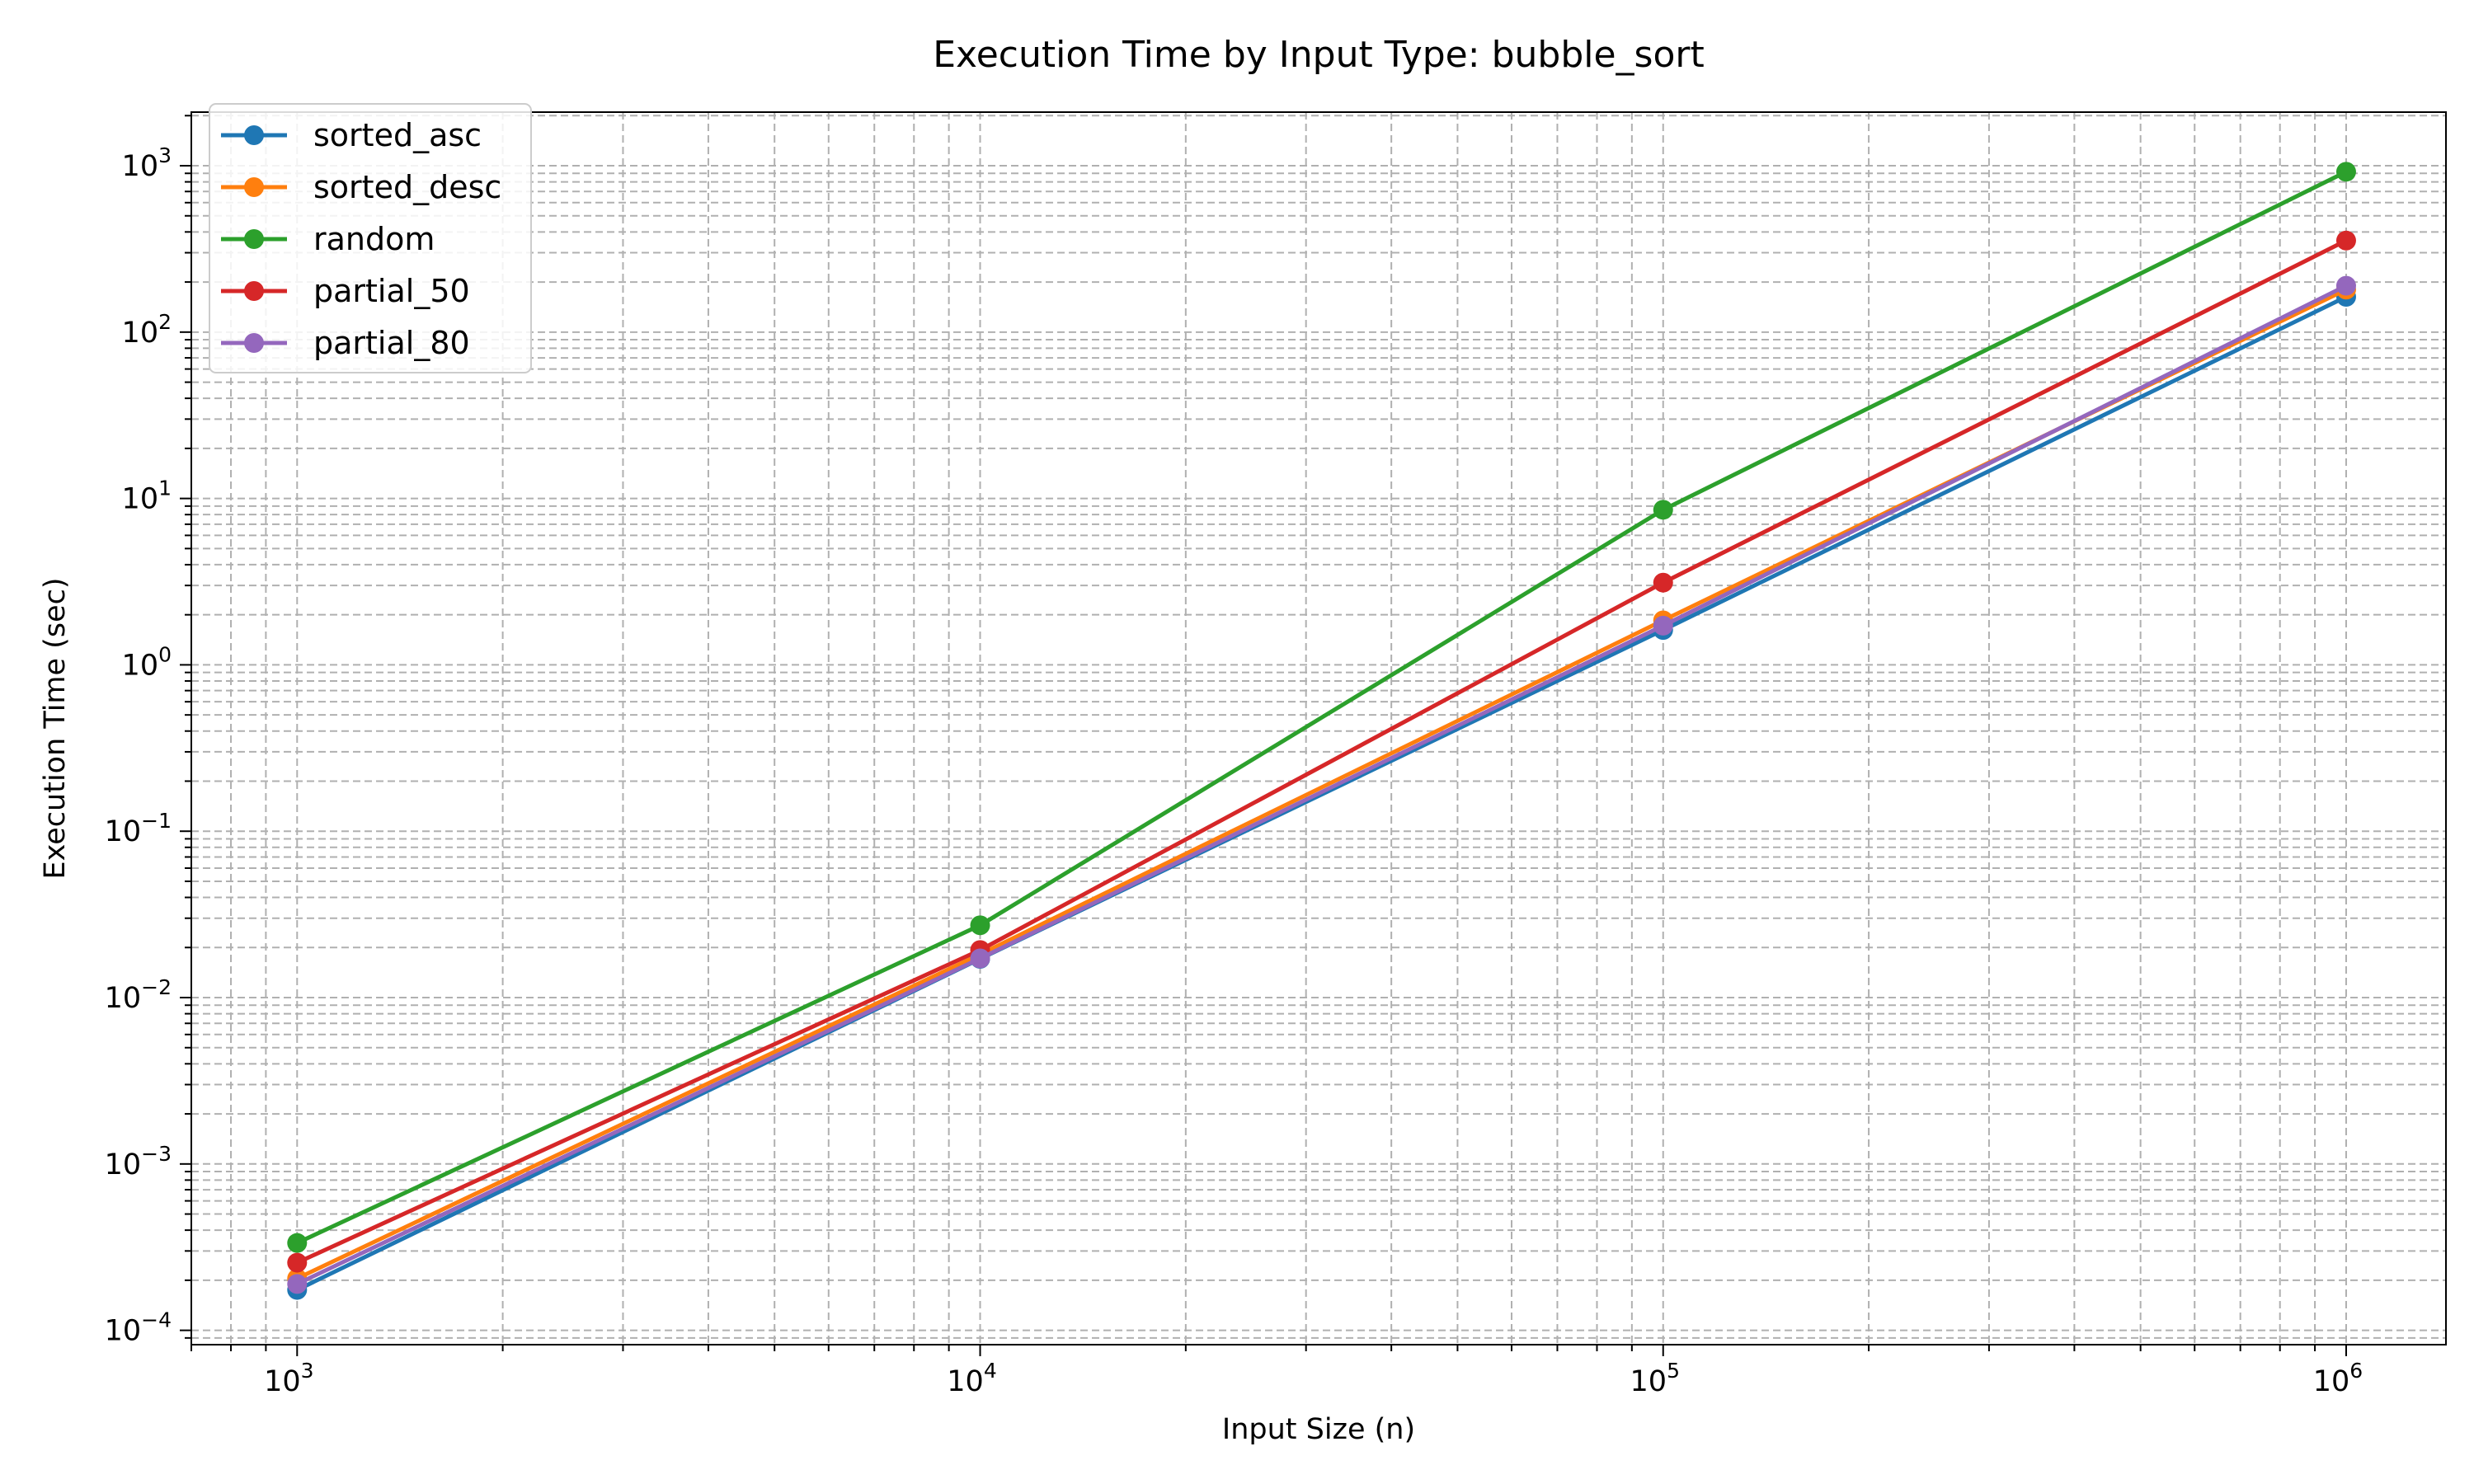  I want to click on legend-label-sorted_desc: sorted_desc, so click(407, 187).